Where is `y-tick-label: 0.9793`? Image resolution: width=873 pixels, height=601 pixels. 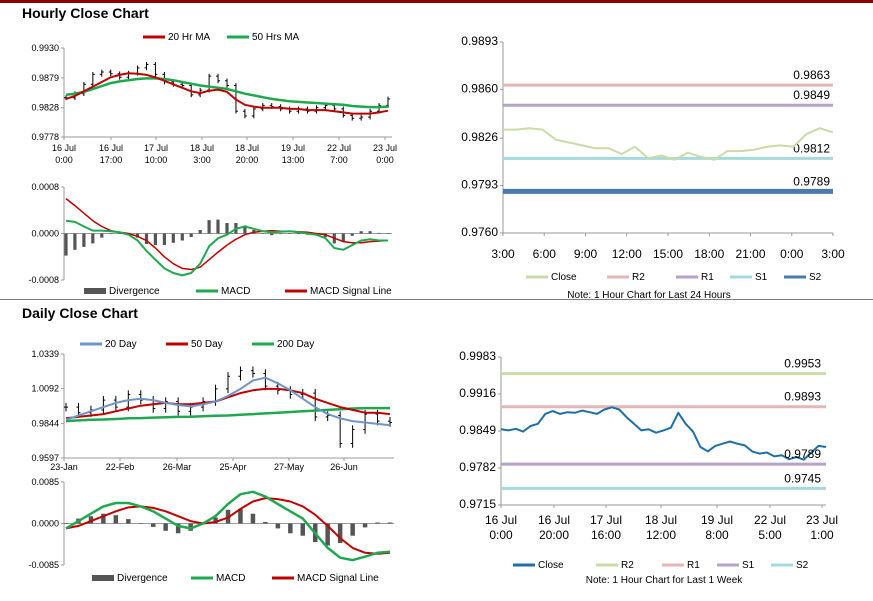 y-tick-label: 0.9793 is located at coordinates (479, 185).